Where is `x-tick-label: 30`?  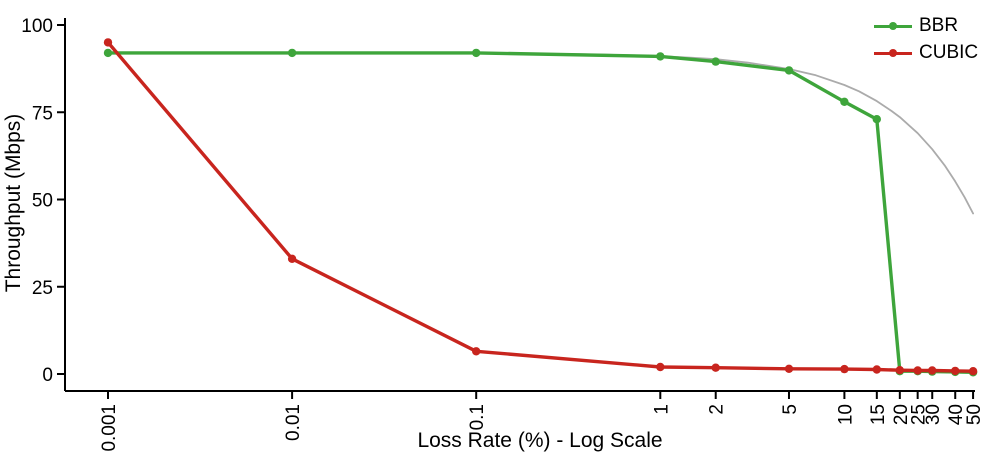
x-tick-label: 30 is located at coordinates (933, 414).